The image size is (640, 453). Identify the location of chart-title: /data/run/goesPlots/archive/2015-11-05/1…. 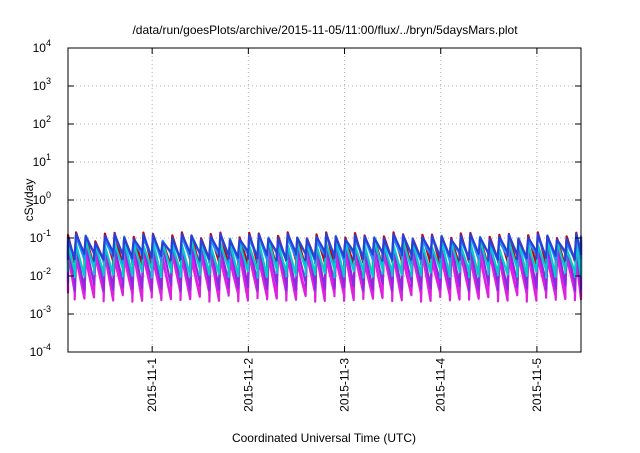
(325, 30).